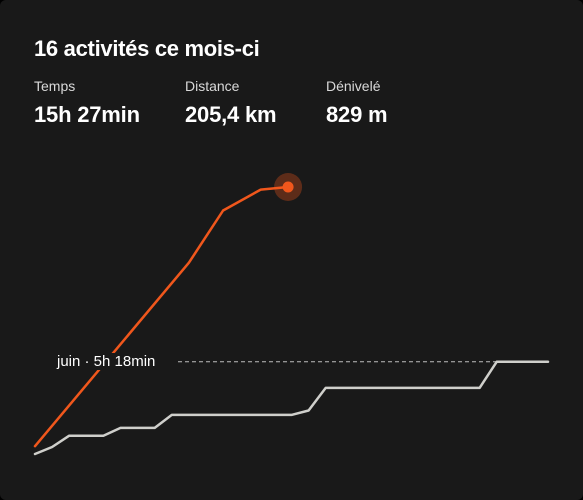 The height and width of the screenshot is (500, 583). I want to click on stat-distance-label: Distance, so click(212, 86).